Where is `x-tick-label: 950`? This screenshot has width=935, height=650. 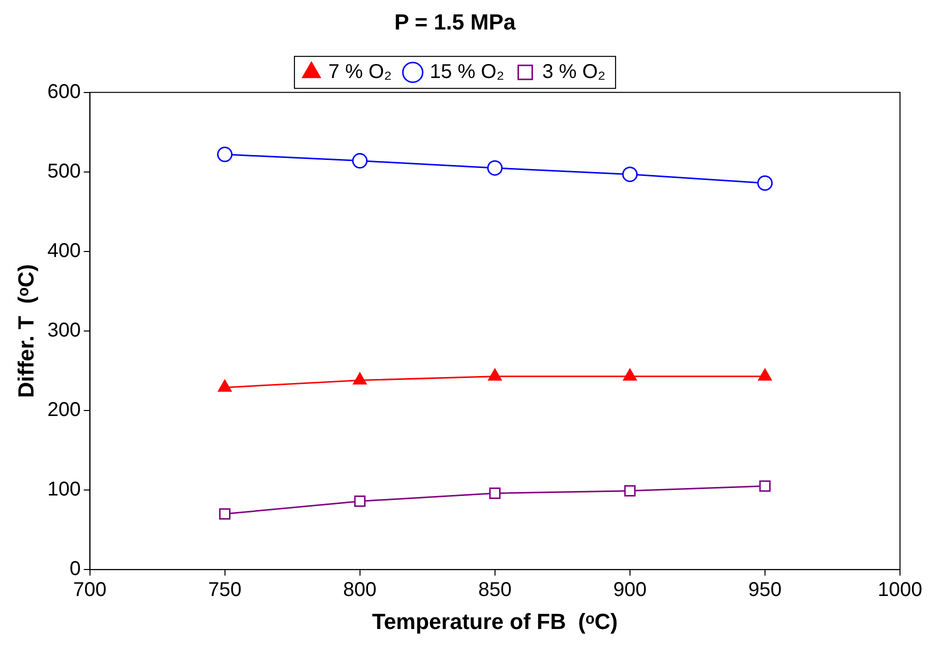 x-tick-label: 950 is located at coordinates (765, 590).